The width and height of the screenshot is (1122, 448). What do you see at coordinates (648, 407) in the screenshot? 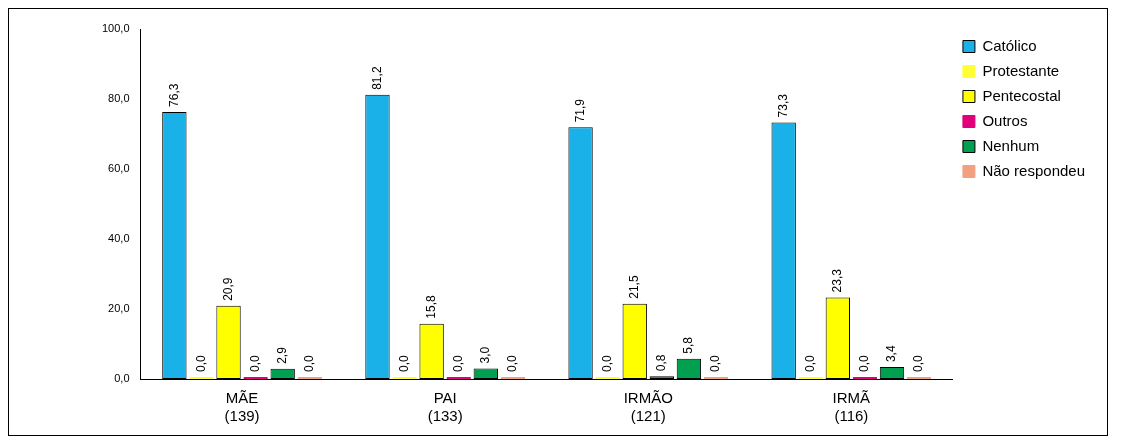
I see `x-tick-label: IRMÃO (121)` at bounding box center [648, 407].